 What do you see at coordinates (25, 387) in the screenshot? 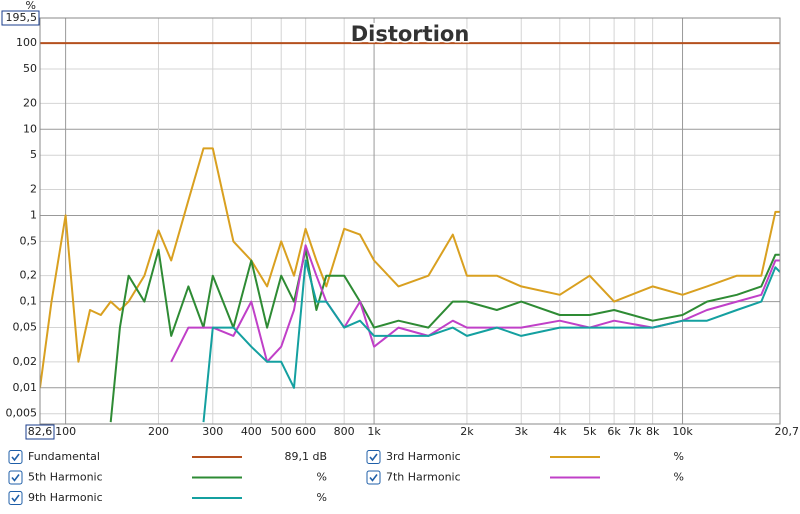
I see `y-tick-label: 0,01` at bounding box center [25, 387].